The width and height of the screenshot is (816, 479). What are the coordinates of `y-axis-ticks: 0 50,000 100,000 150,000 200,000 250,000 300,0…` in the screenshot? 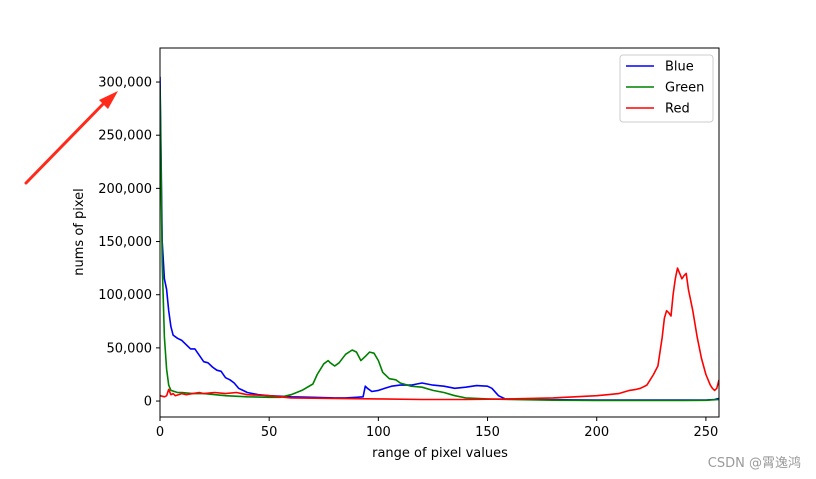 It's located at (129, 243).